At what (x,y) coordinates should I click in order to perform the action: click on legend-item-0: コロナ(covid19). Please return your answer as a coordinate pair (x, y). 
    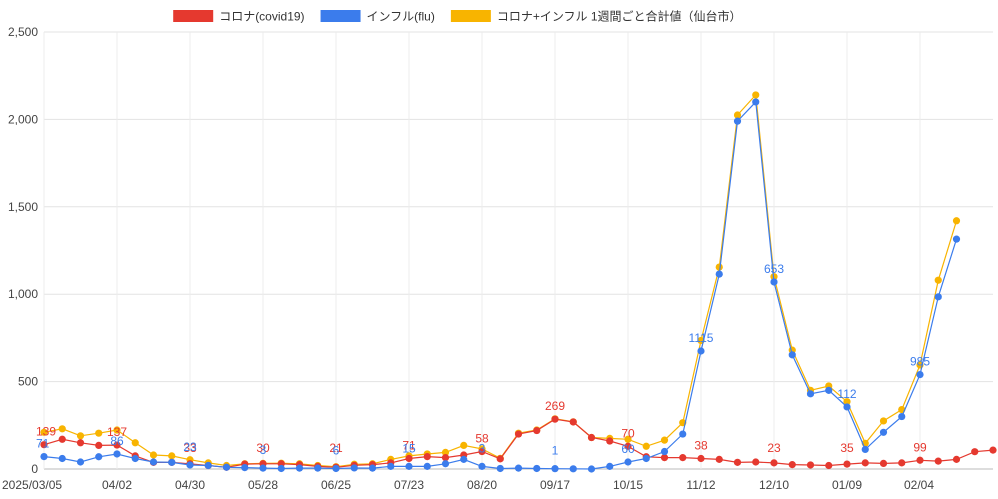
    Looking at the image, I should click on (239, 17).